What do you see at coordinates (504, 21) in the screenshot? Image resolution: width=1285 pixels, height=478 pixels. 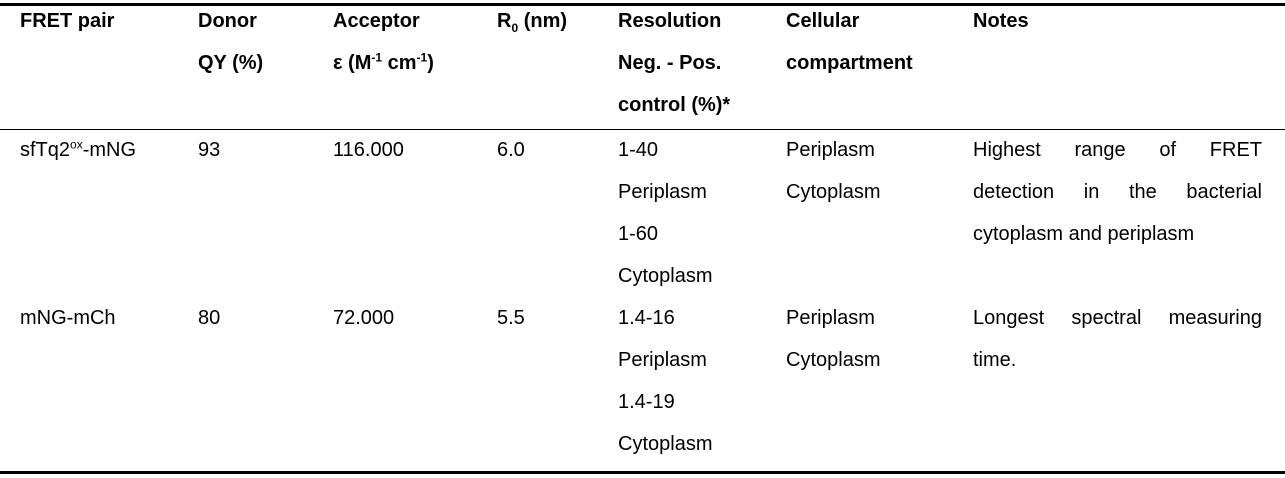 I see `header-text: R` at bounding box center [504, 21].